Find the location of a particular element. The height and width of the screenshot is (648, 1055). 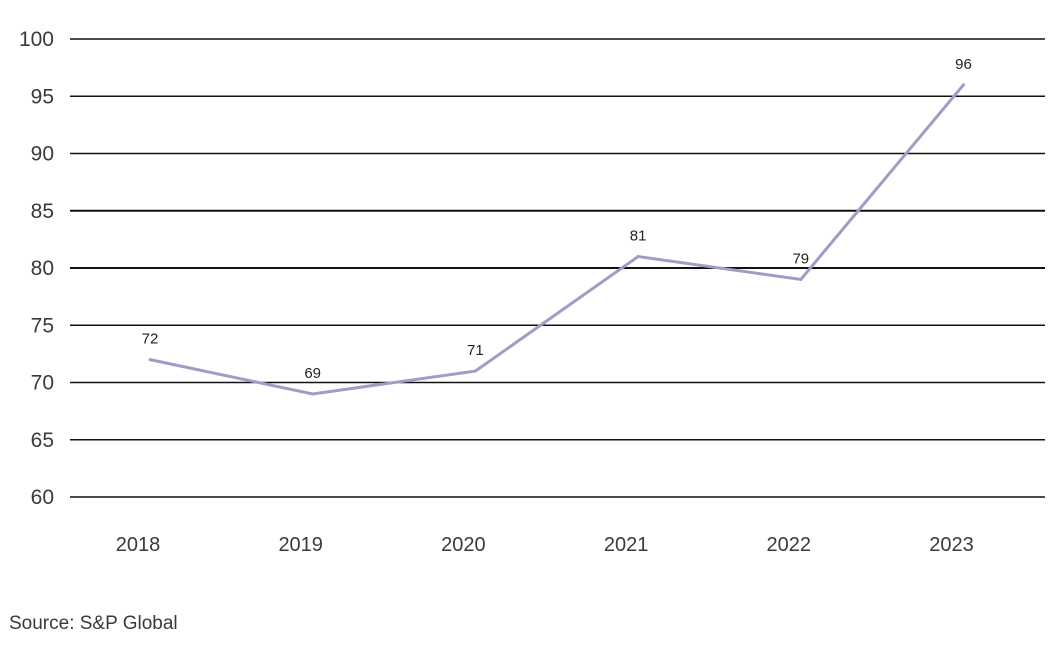

y-tick-label: 75 is located at coordinates (42, 325).